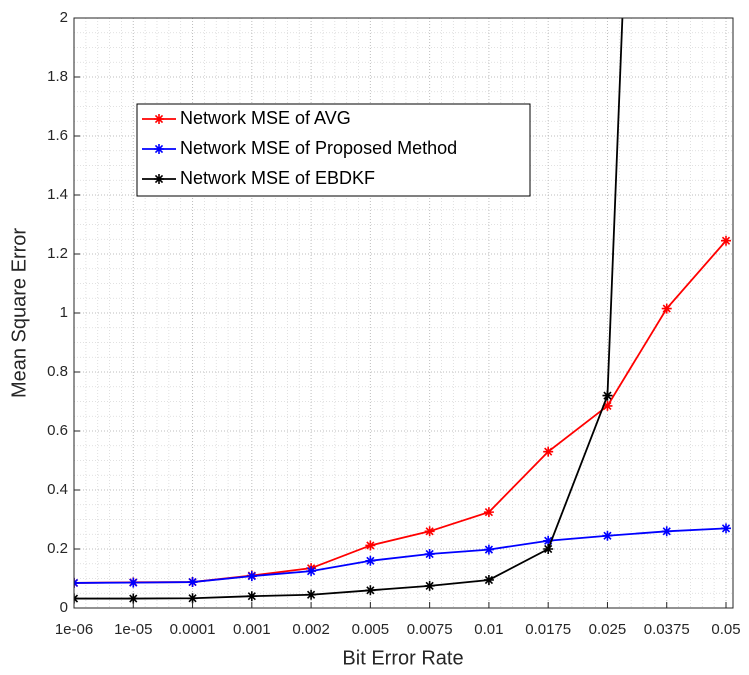 This screenshot has height=675, width=749. Describe the element at coordinates (725, 629) in the screenshot. I see `x-tick-label: 0.05` at that location.